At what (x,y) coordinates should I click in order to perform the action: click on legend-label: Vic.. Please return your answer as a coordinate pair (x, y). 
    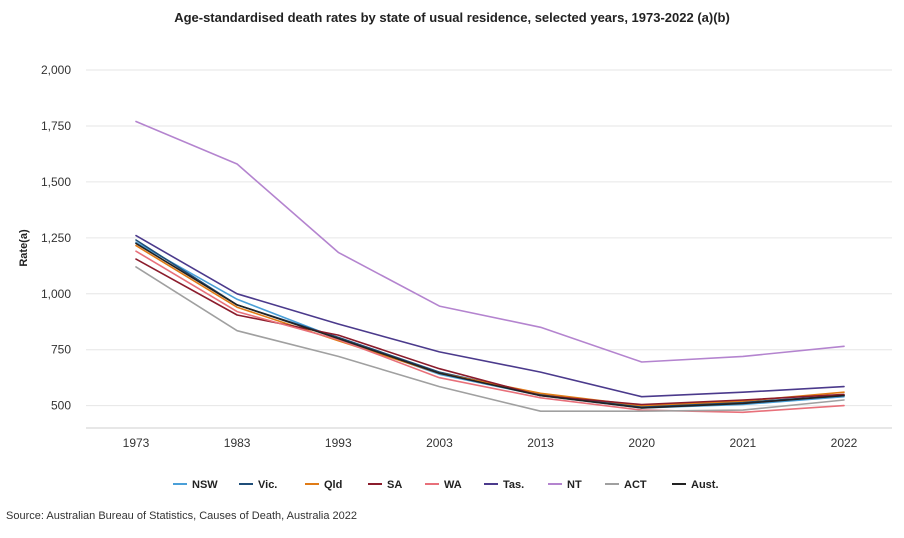
    Looking at the image, I should click on (267, 485).